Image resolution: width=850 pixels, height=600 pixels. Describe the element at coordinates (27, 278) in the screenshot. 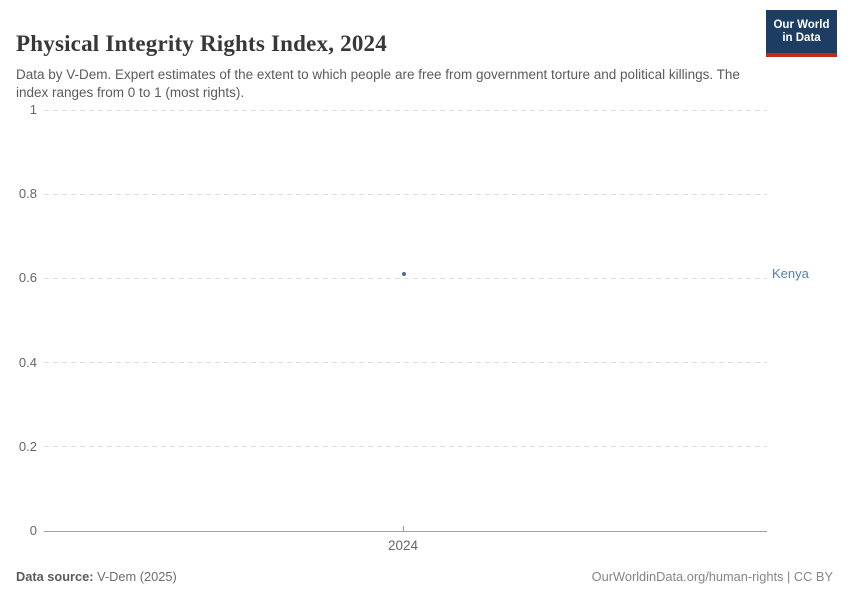

I see `y-axis-tick-label: 0.6` at that location.